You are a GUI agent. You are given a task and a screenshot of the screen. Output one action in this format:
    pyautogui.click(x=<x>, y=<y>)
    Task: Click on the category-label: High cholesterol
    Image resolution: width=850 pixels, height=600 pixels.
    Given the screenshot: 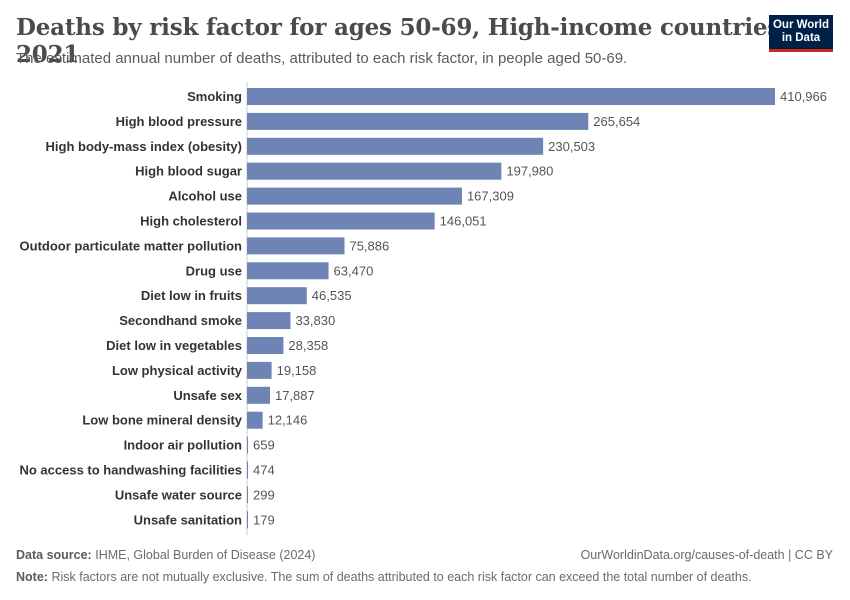 What is the action you would take?
    pyautogui.click(x=191, y=221)
    